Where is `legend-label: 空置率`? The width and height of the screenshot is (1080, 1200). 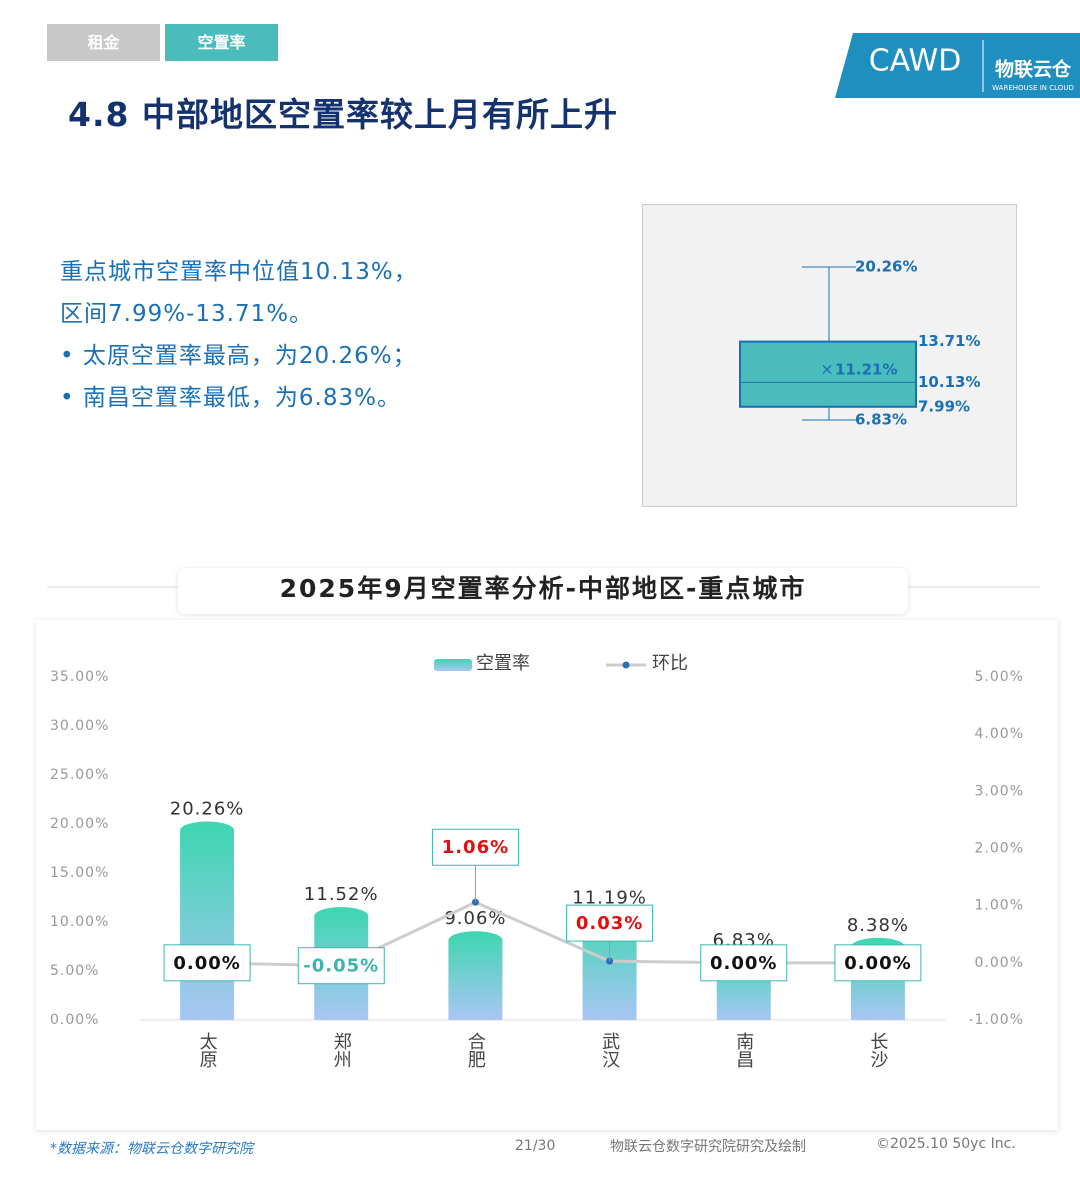
legend-label: 空置率 is located at coordinates (503, 663).